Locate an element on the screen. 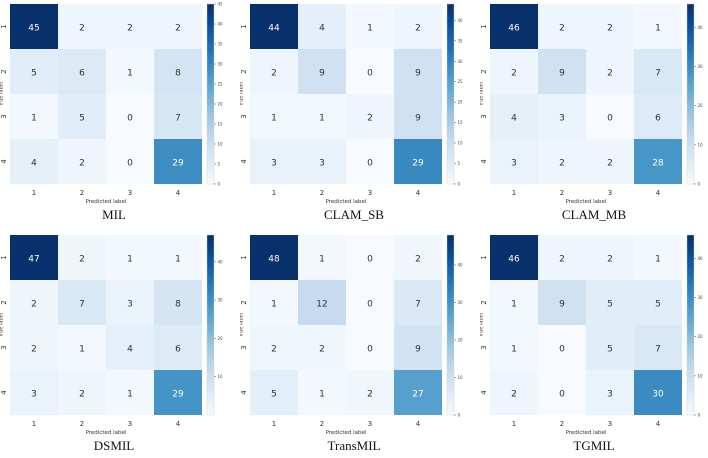  y-axis-label: True label is located at coordinates (242, 94).